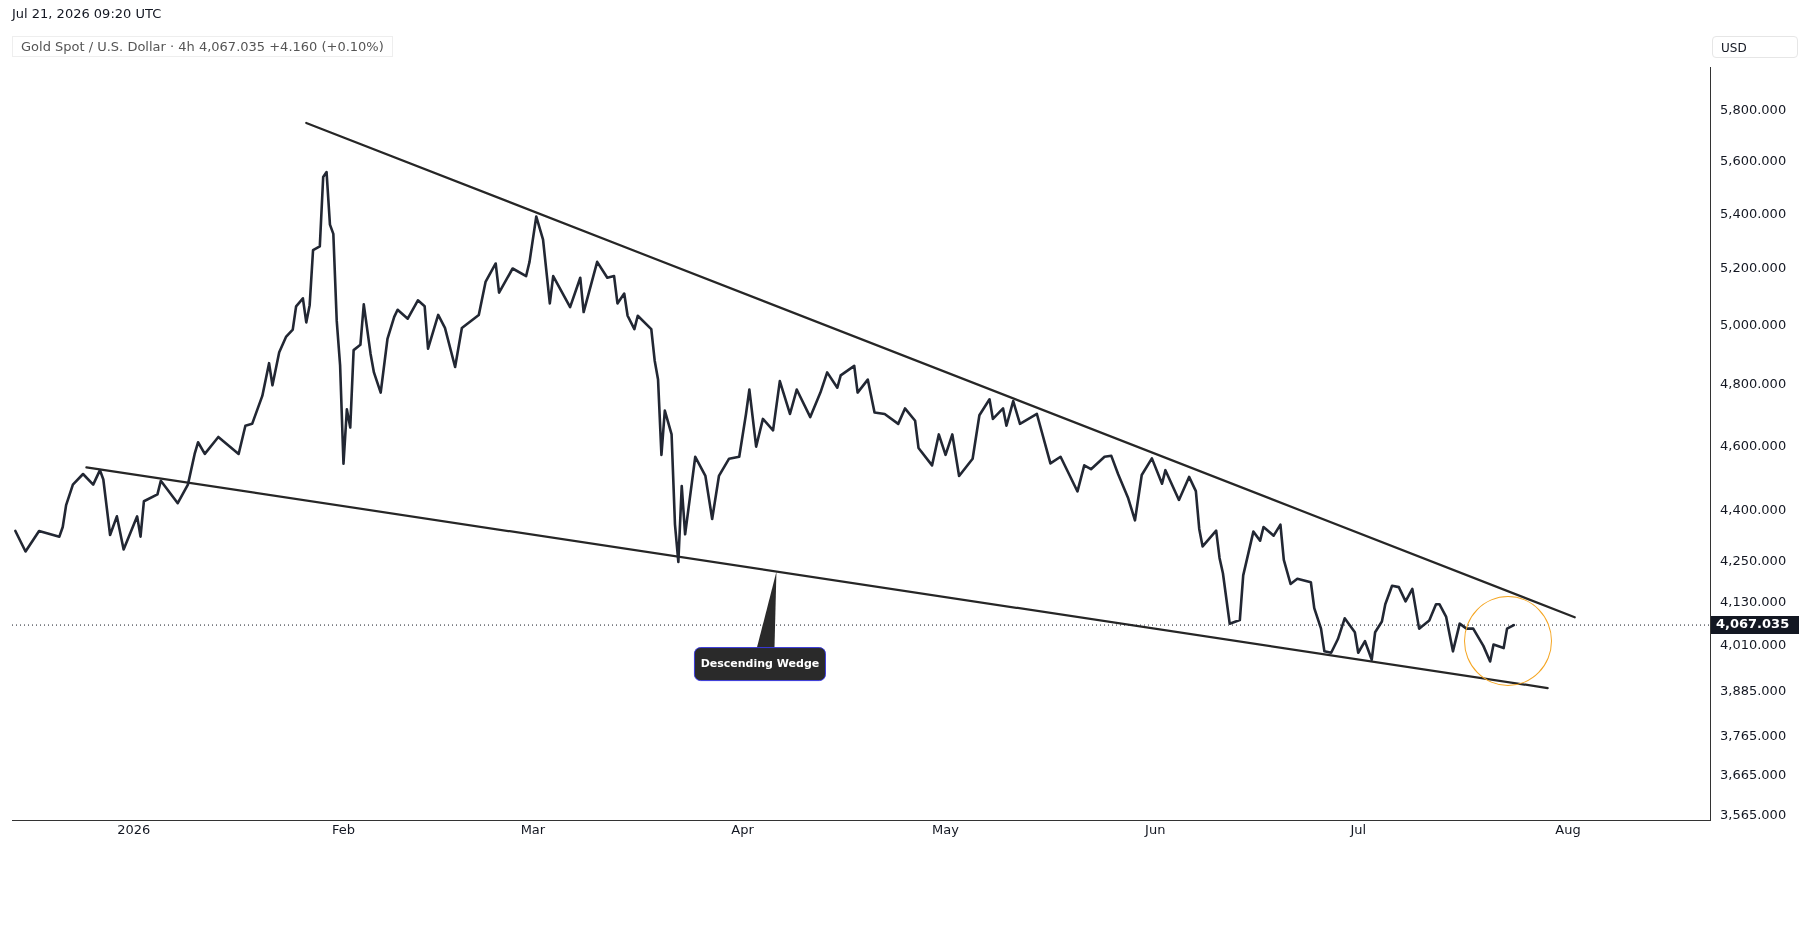 The height and width of the screenshot is (932, 1814). What do you see at coordinates (1753, 268) in the screenshot?
I see `y-tick-label: 5,200.000` at bounding box center [1753, 268].